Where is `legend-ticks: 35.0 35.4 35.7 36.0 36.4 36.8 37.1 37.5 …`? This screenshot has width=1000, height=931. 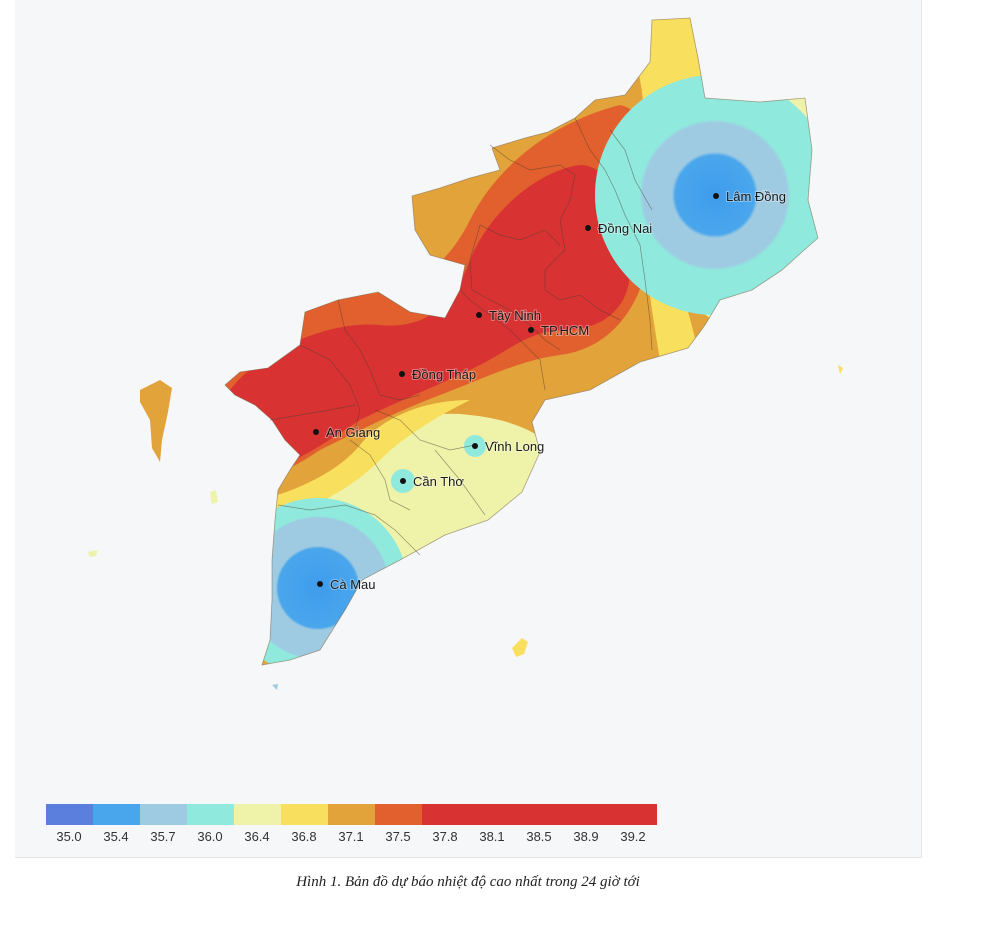
legend-ticks: 35.0 35.4 35.7 36.0 36.4 36.8 37.1 37.5 … is located at coordinates (351, 837).